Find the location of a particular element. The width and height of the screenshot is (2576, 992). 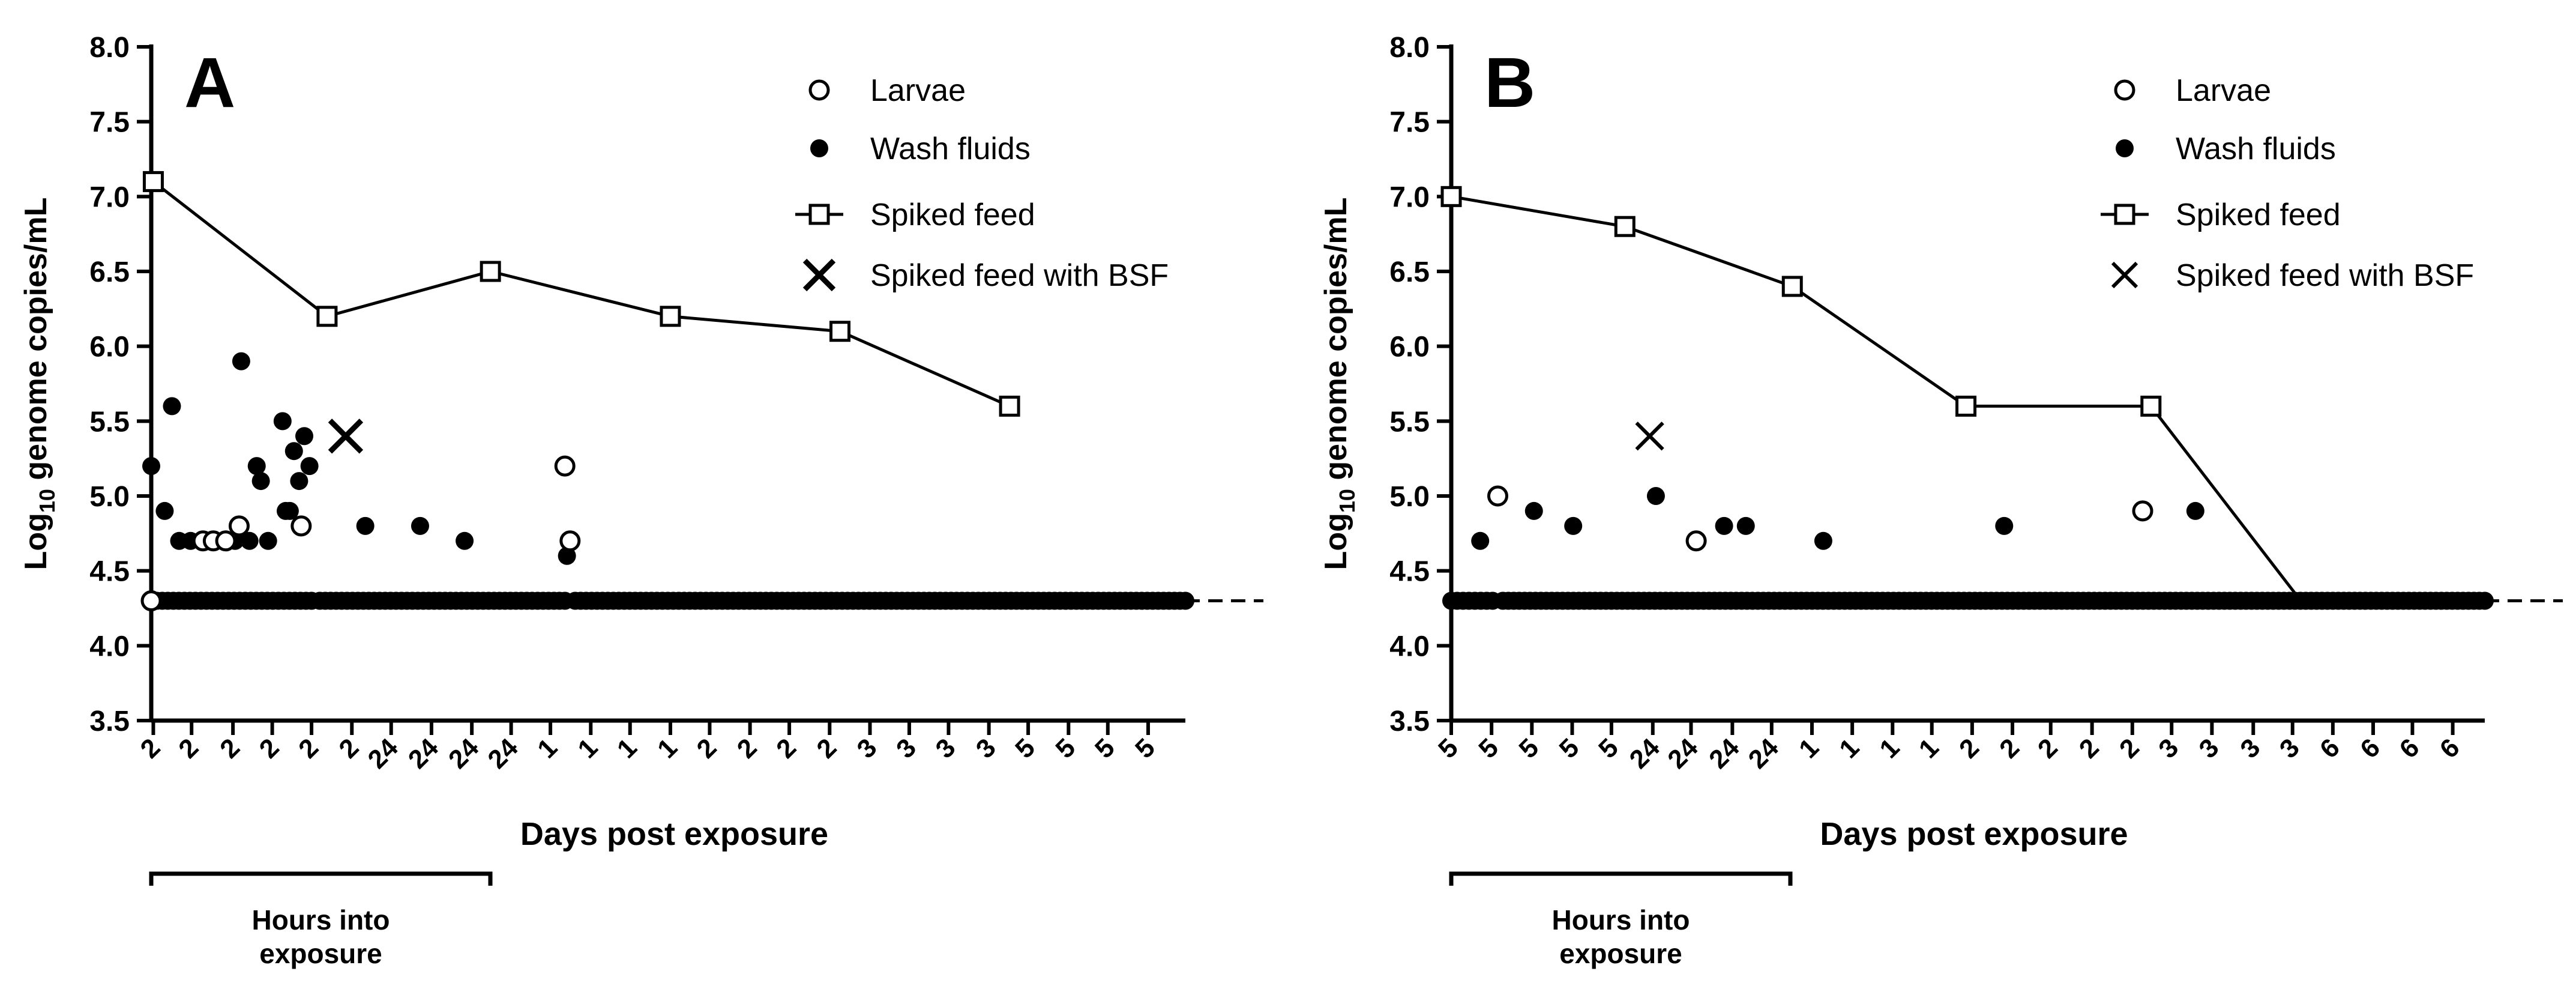

y-tick-label: 5.0 is located at coordinates (1409, 497).